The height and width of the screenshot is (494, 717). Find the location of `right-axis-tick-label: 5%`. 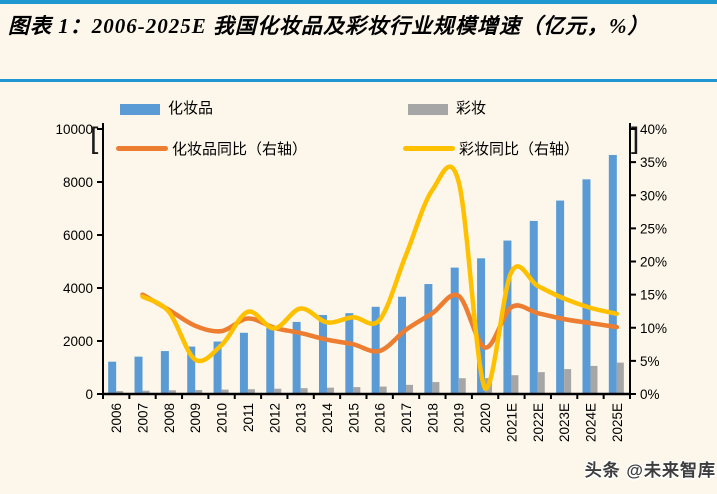

right-axis-tick-label: 5% is located at coordinates (650, 361).